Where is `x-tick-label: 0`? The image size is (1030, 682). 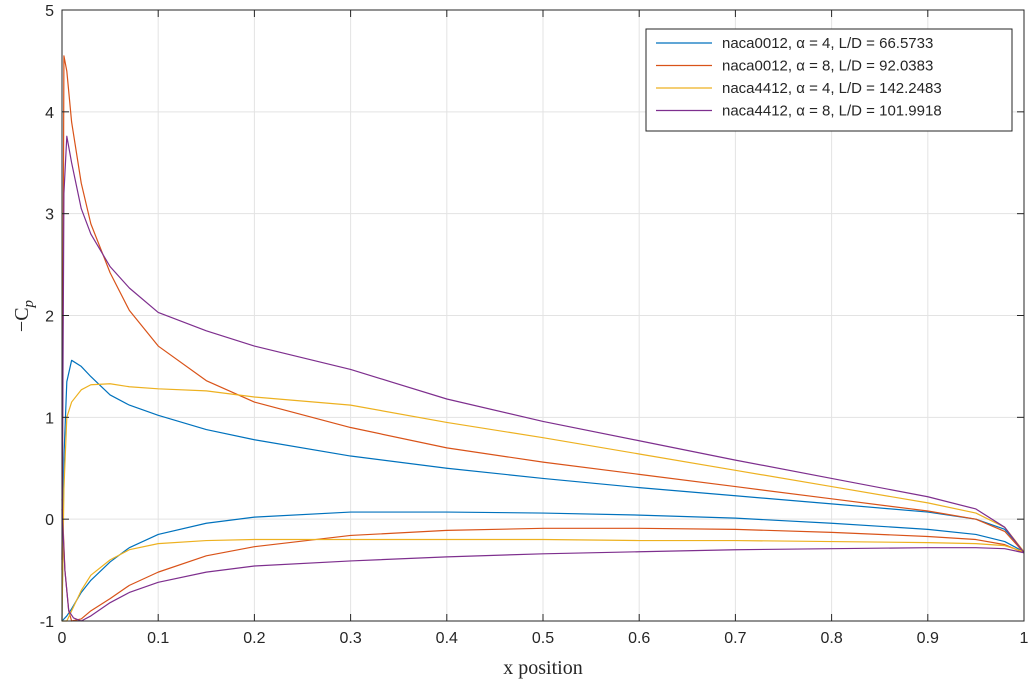
x-tick-label: 0 is located at coordinates (62, 638).